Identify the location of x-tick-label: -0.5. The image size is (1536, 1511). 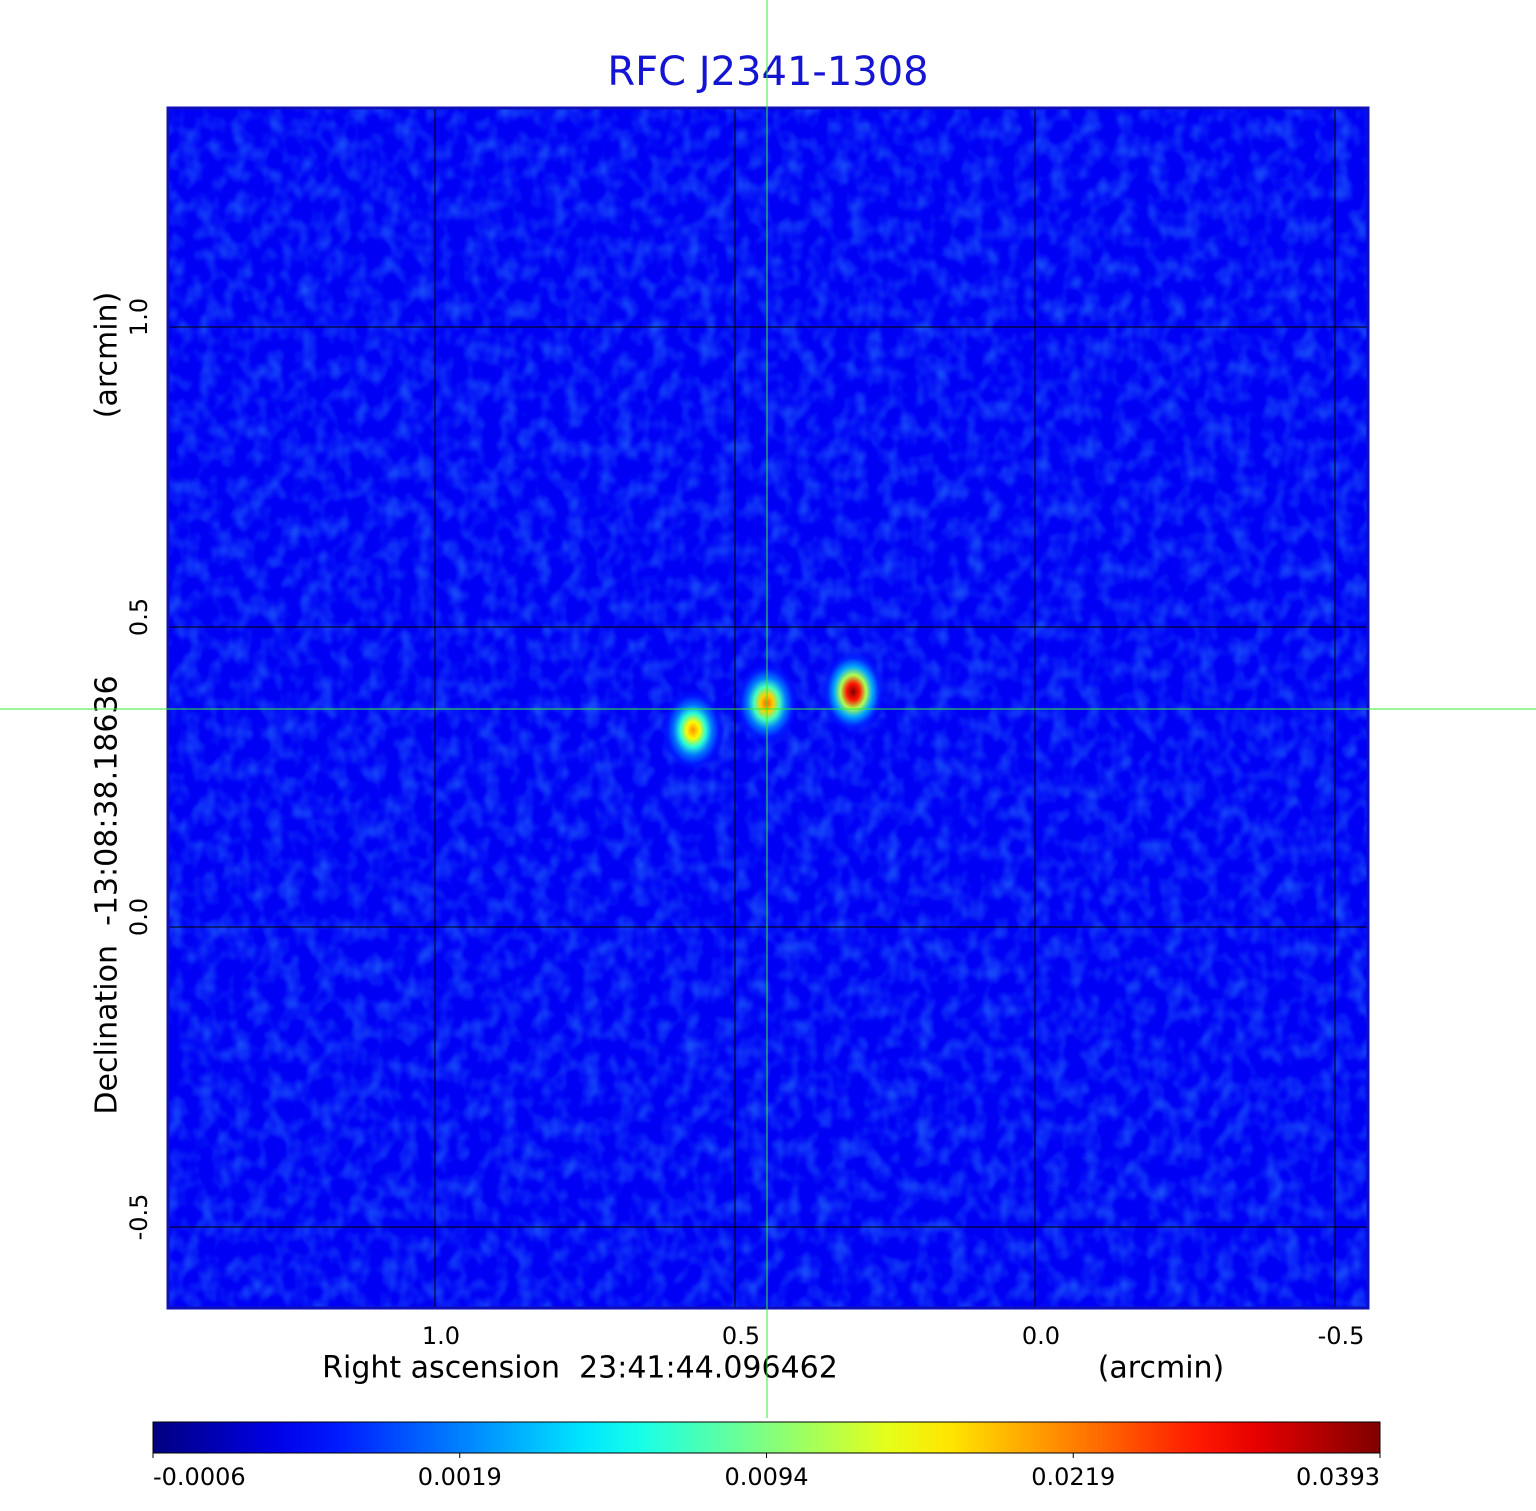
(1341, 1336).